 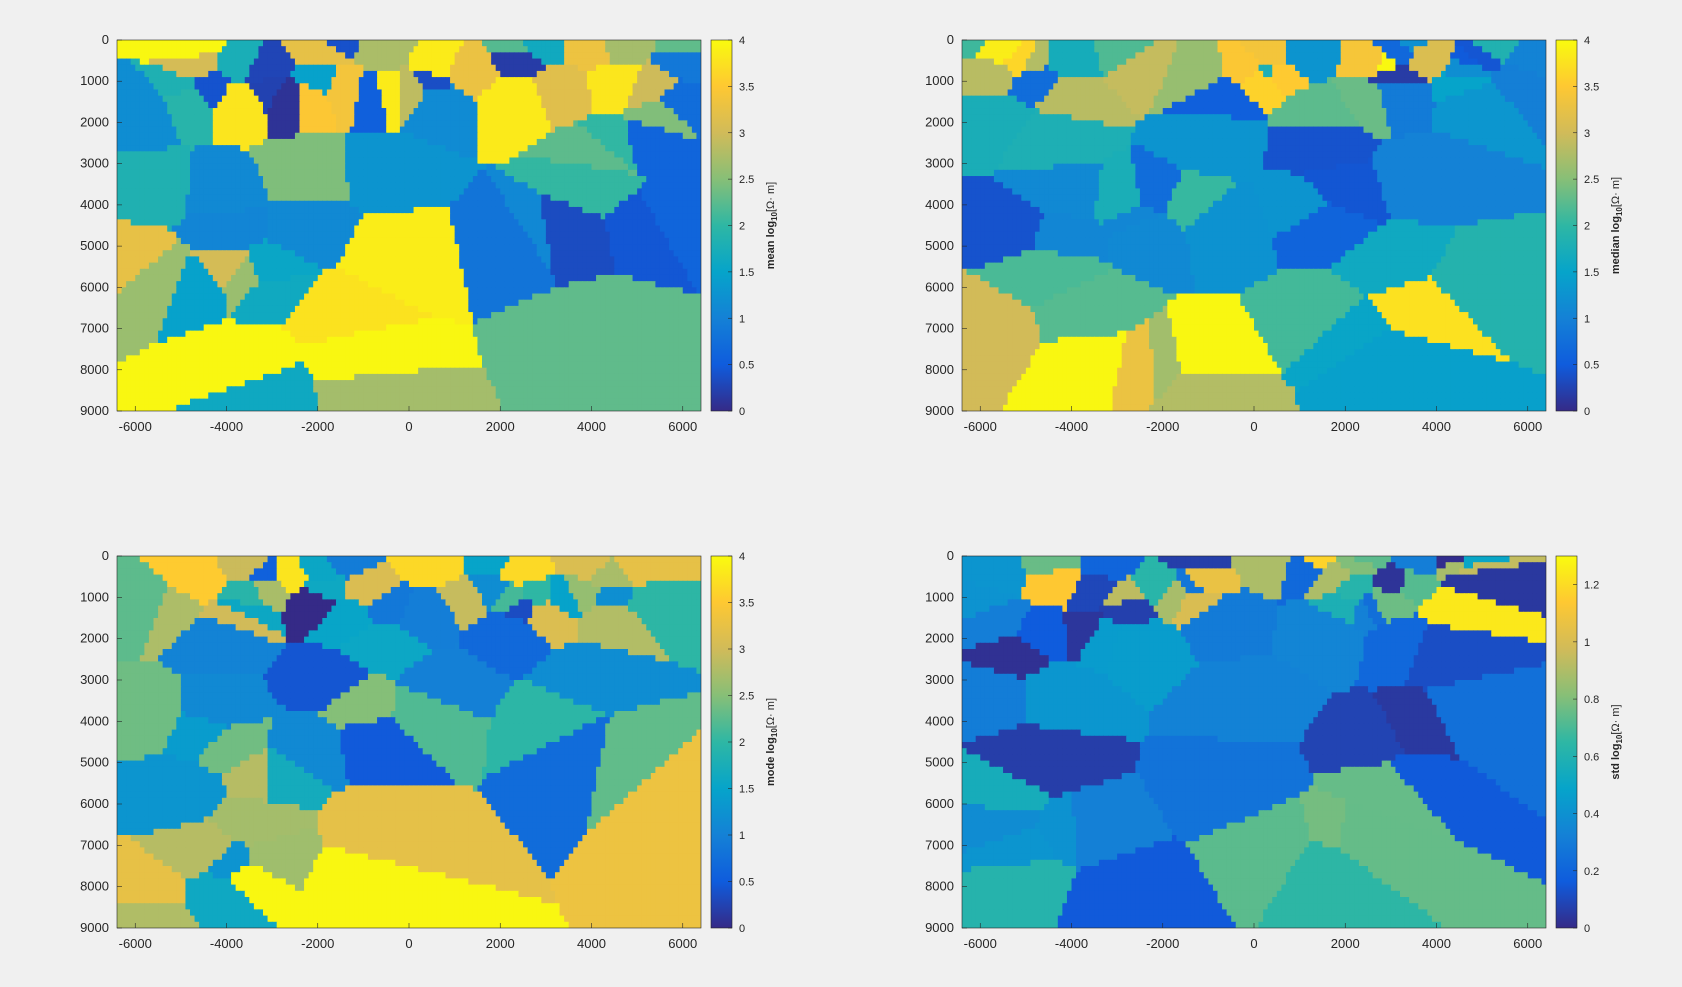 I want to click on colorbar, so click(x=1566, y=742).